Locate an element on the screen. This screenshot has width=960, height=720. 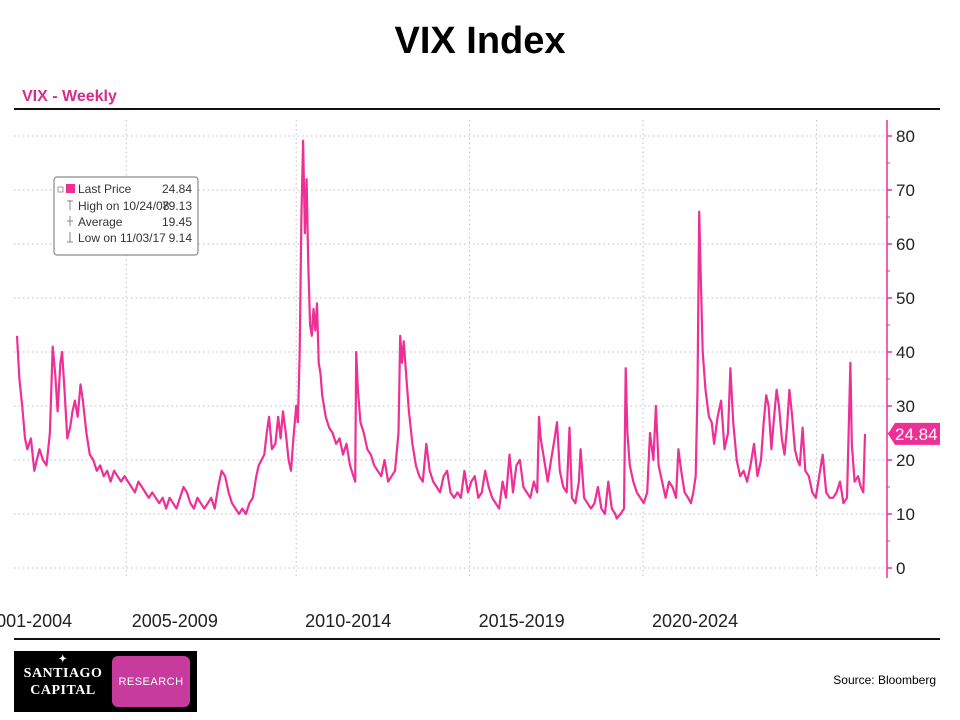
y-tick-label: 80 is located at coordinates (905, 136).